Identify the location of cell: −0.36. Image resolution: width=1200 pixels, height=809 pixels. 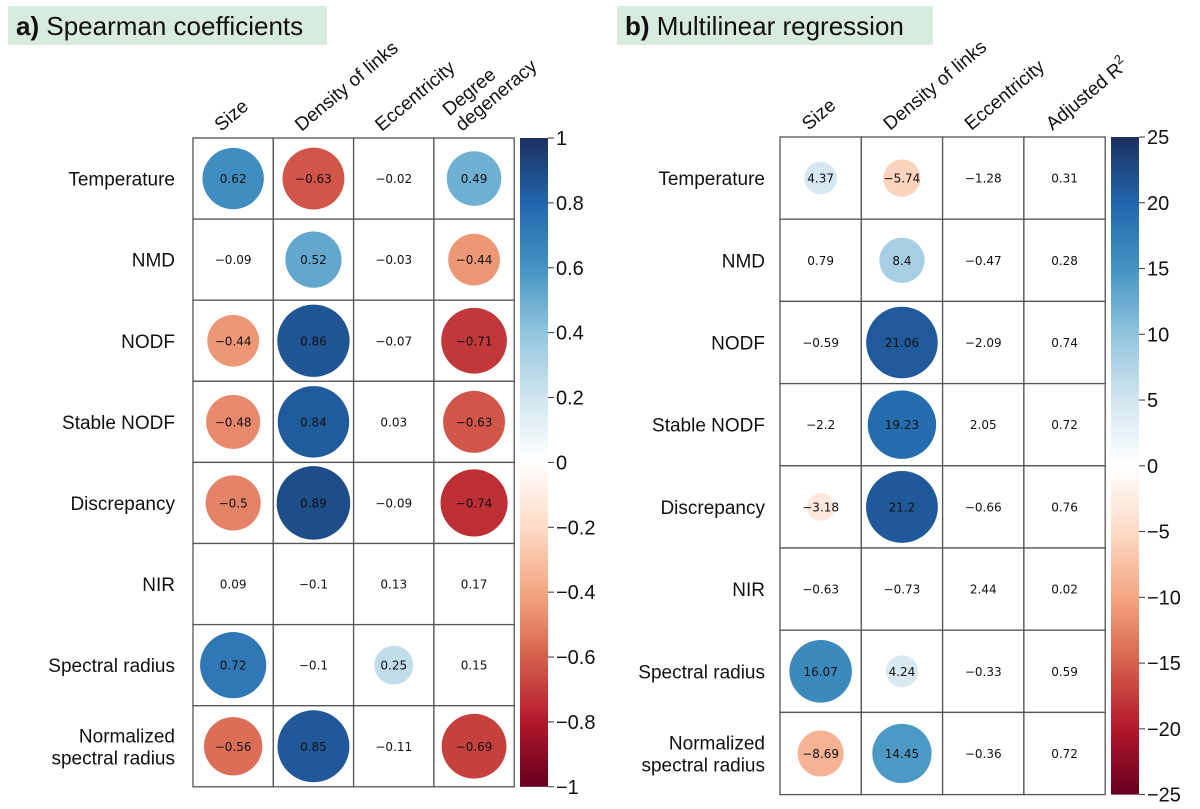
(983, 753).